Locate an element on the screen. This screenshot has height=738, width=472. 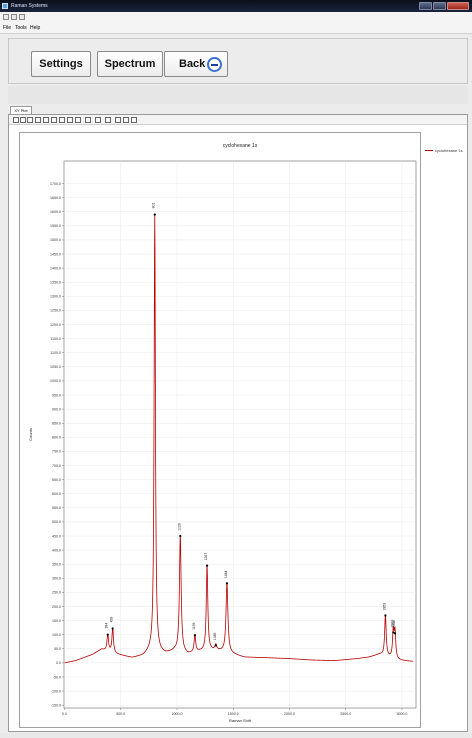
zoom-out-icon is located at coordinates (62, 120).